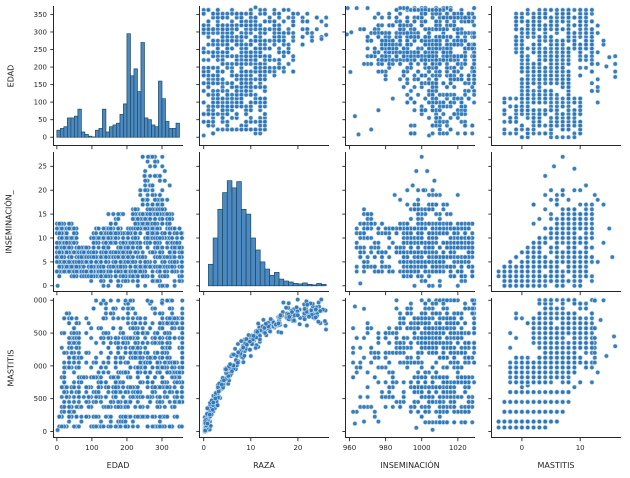  Describe the element at coordinates (11, 76) in the screenshot. I see `y-axis-label-edad: EDAD` at that location.